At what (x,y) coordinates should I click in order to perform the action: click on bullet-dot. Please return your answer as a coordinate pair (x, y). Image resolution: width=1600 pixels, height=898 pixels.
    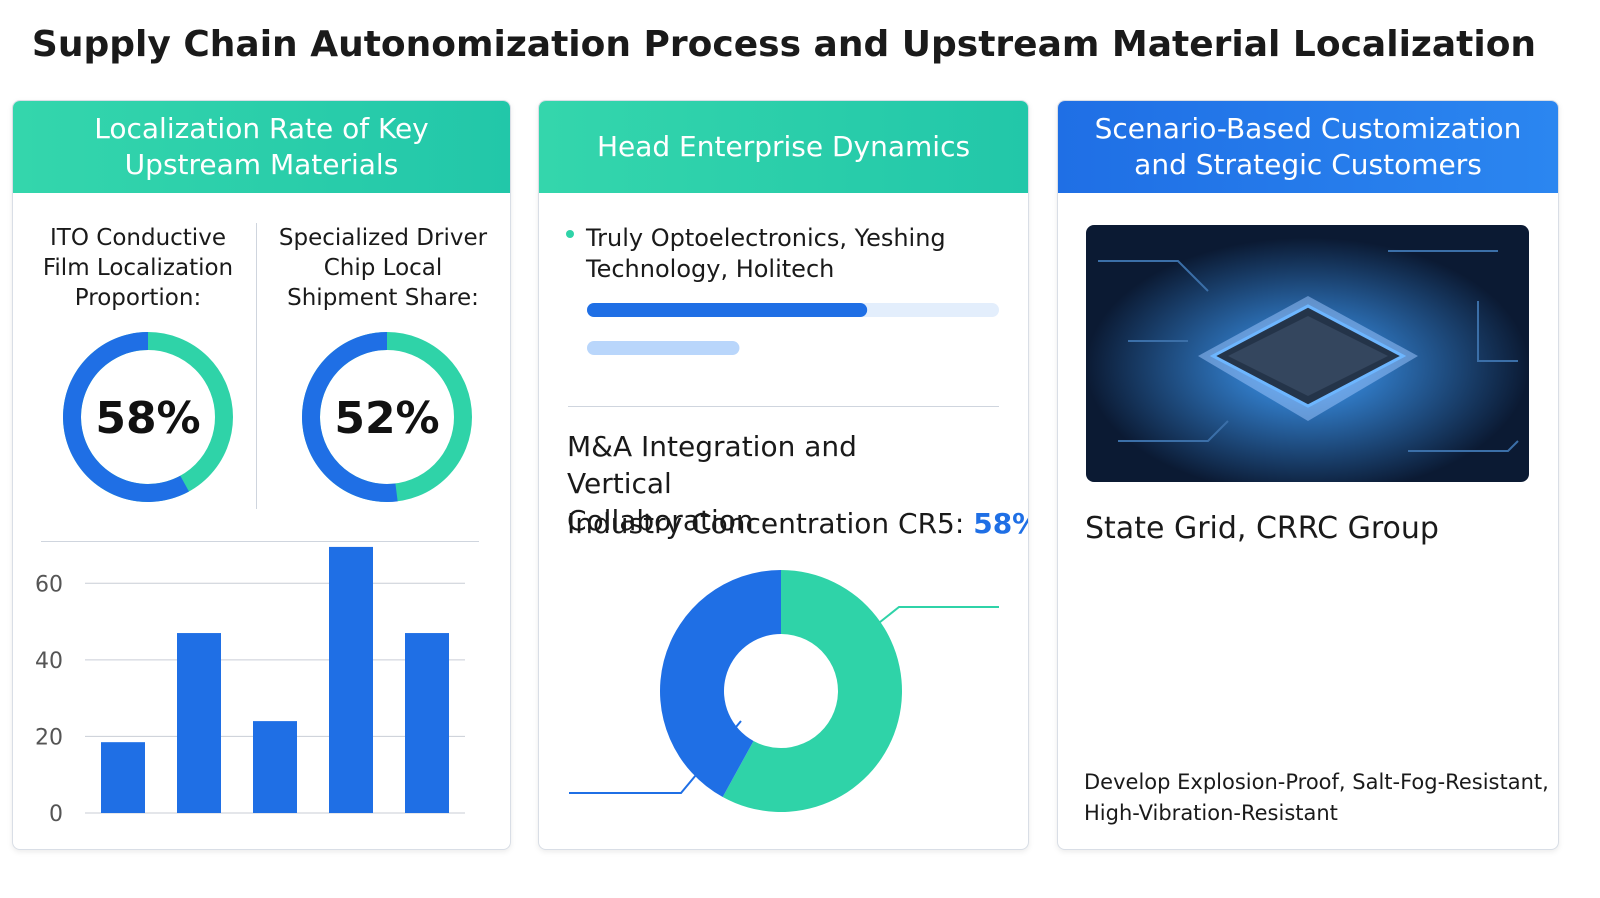
    Looking at the image, I should click on (570, 234).